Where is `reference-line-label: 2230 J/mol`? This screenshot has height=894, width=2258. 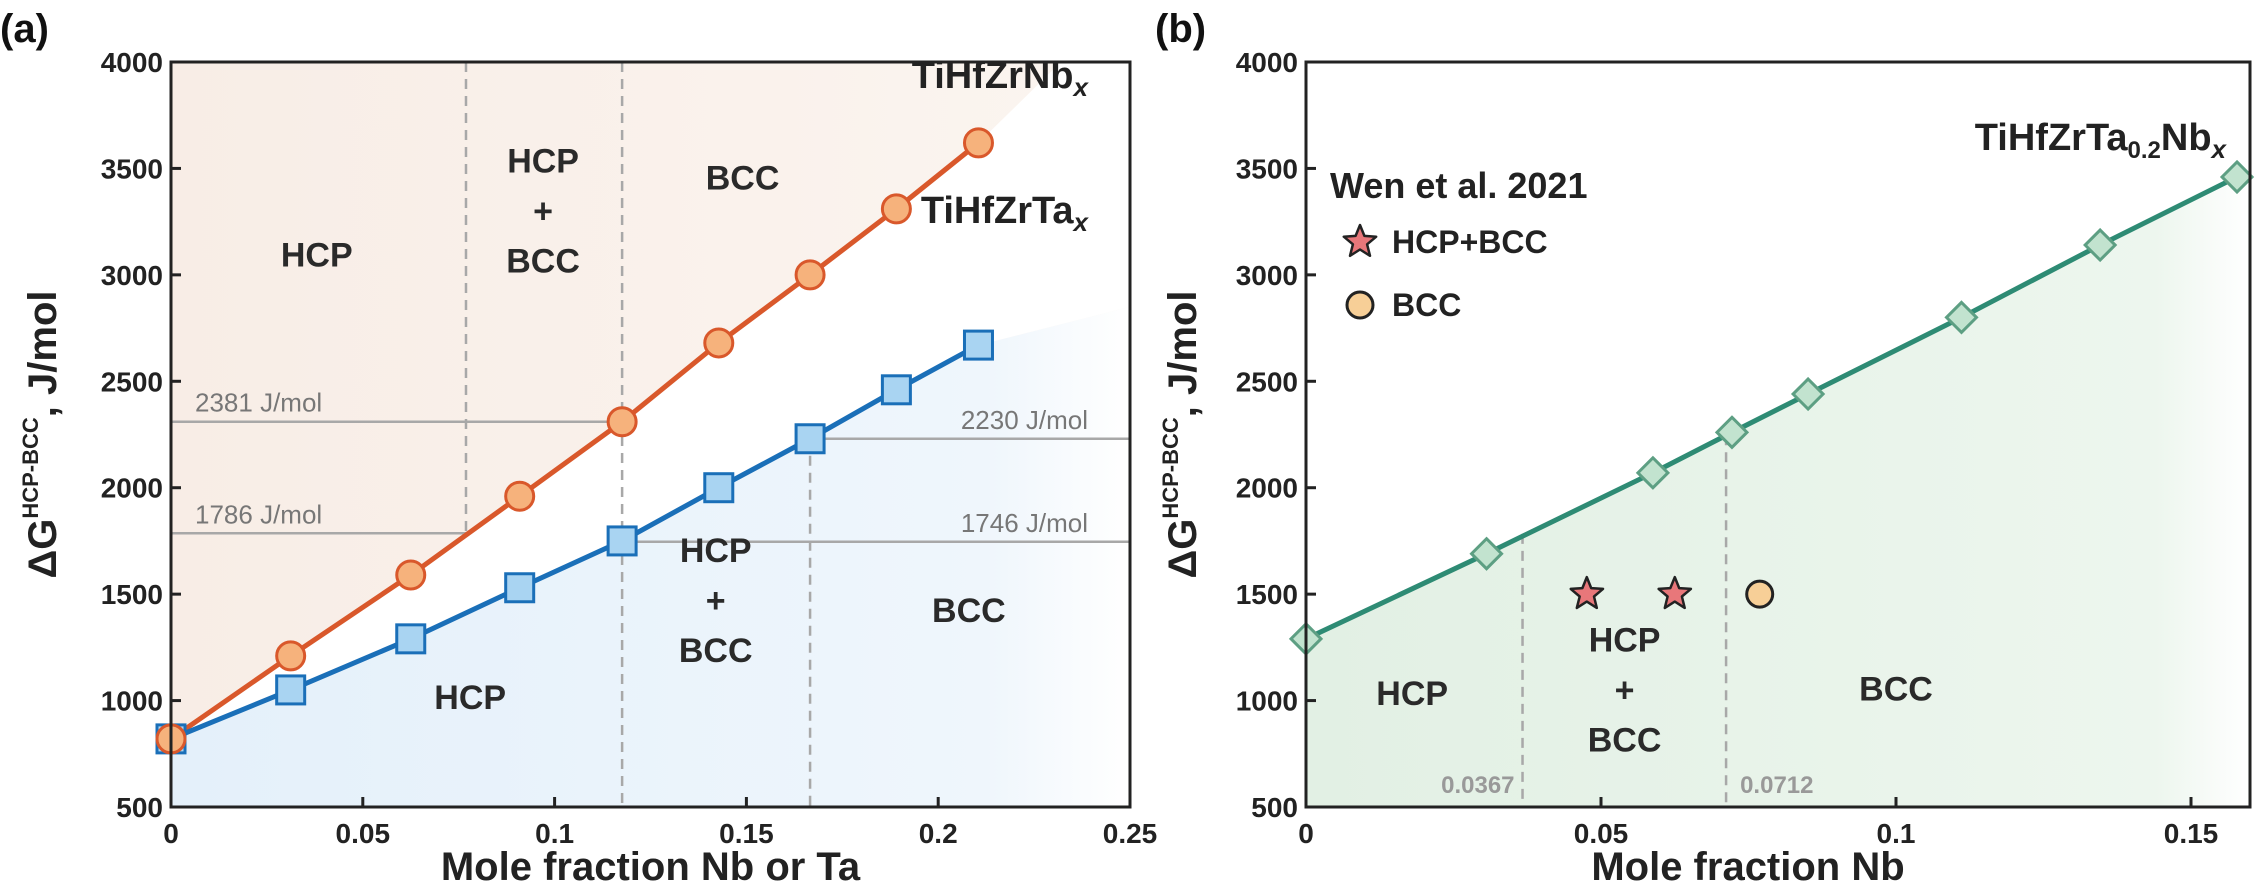
reference-line-label: 2230 J/mol is located at coordinates (1024, 420).